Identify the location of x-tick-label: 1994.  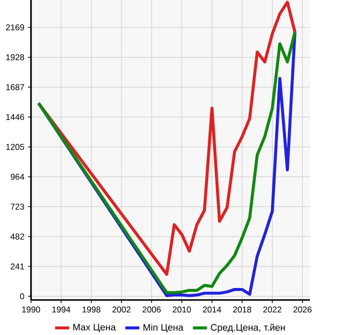
(61, 309).